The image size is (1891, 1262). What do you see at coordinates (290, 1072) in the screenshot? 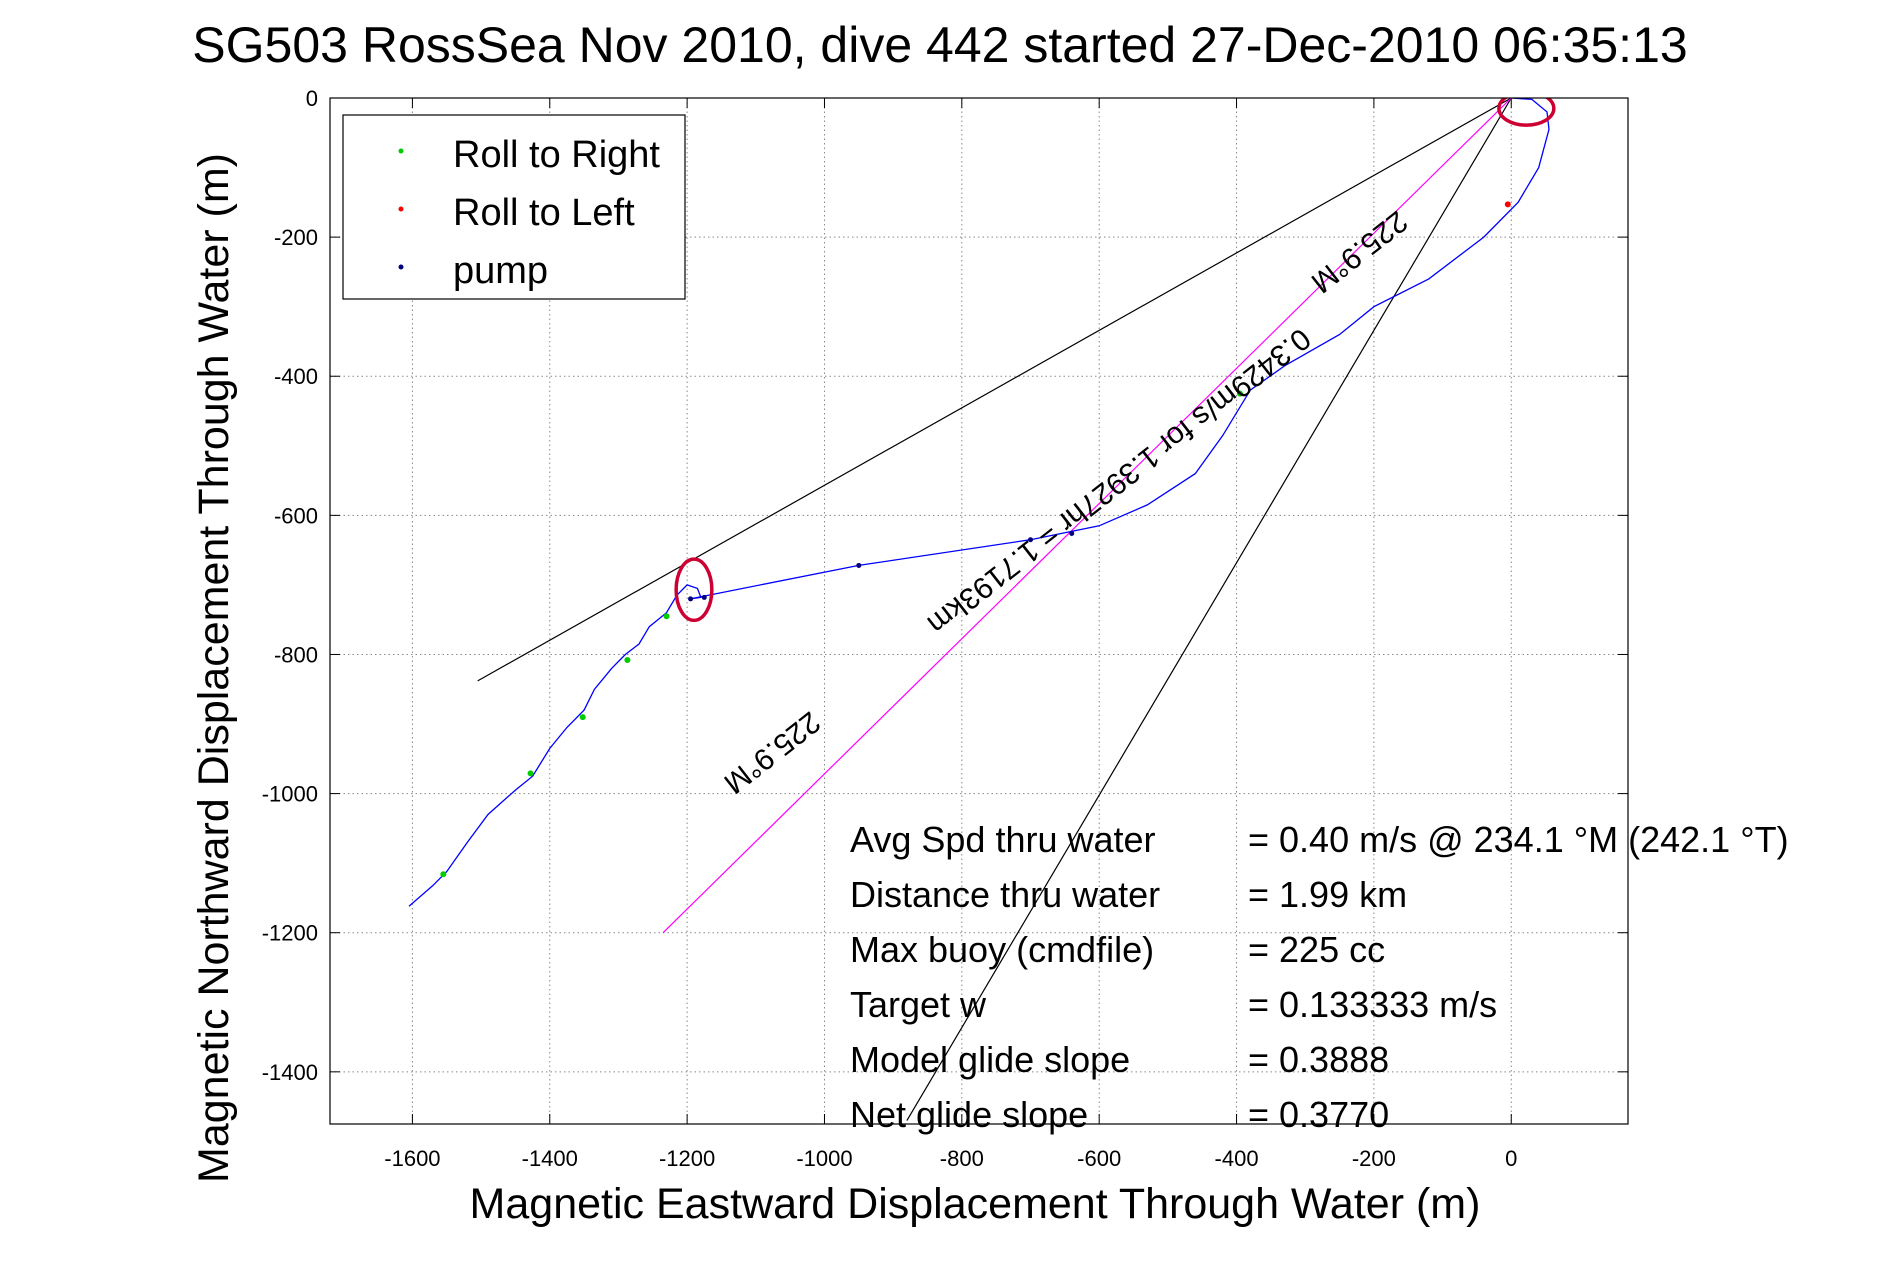
I see `y-tick-label: -1400` at bounding box center [290, 1072].